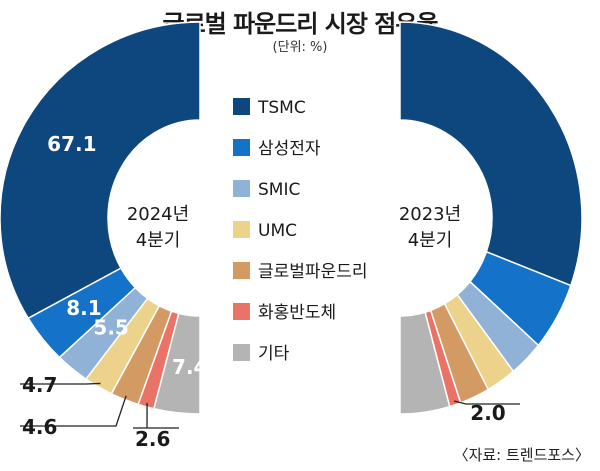 This screenshot has width=600, height=471. Describe the element at coordinates (277, 231) in the screenshot. I see `legend-label-UMC: UMC` at that location.